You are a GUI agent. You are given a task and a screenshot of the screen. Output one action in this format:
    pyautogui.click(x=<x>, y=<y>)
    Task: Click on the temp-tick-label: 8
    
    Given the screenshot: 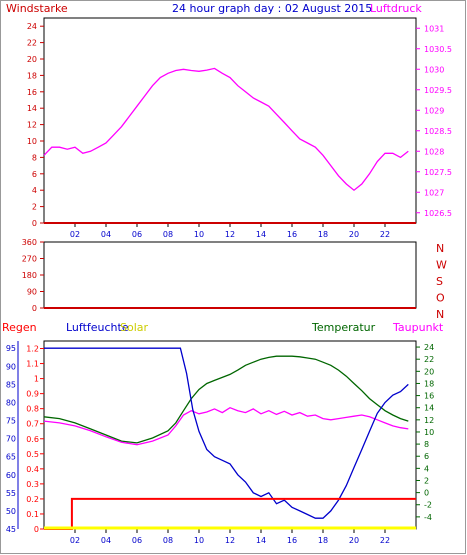 What is the action you would take?
    pyautogui.click(x=426, y=444)
    